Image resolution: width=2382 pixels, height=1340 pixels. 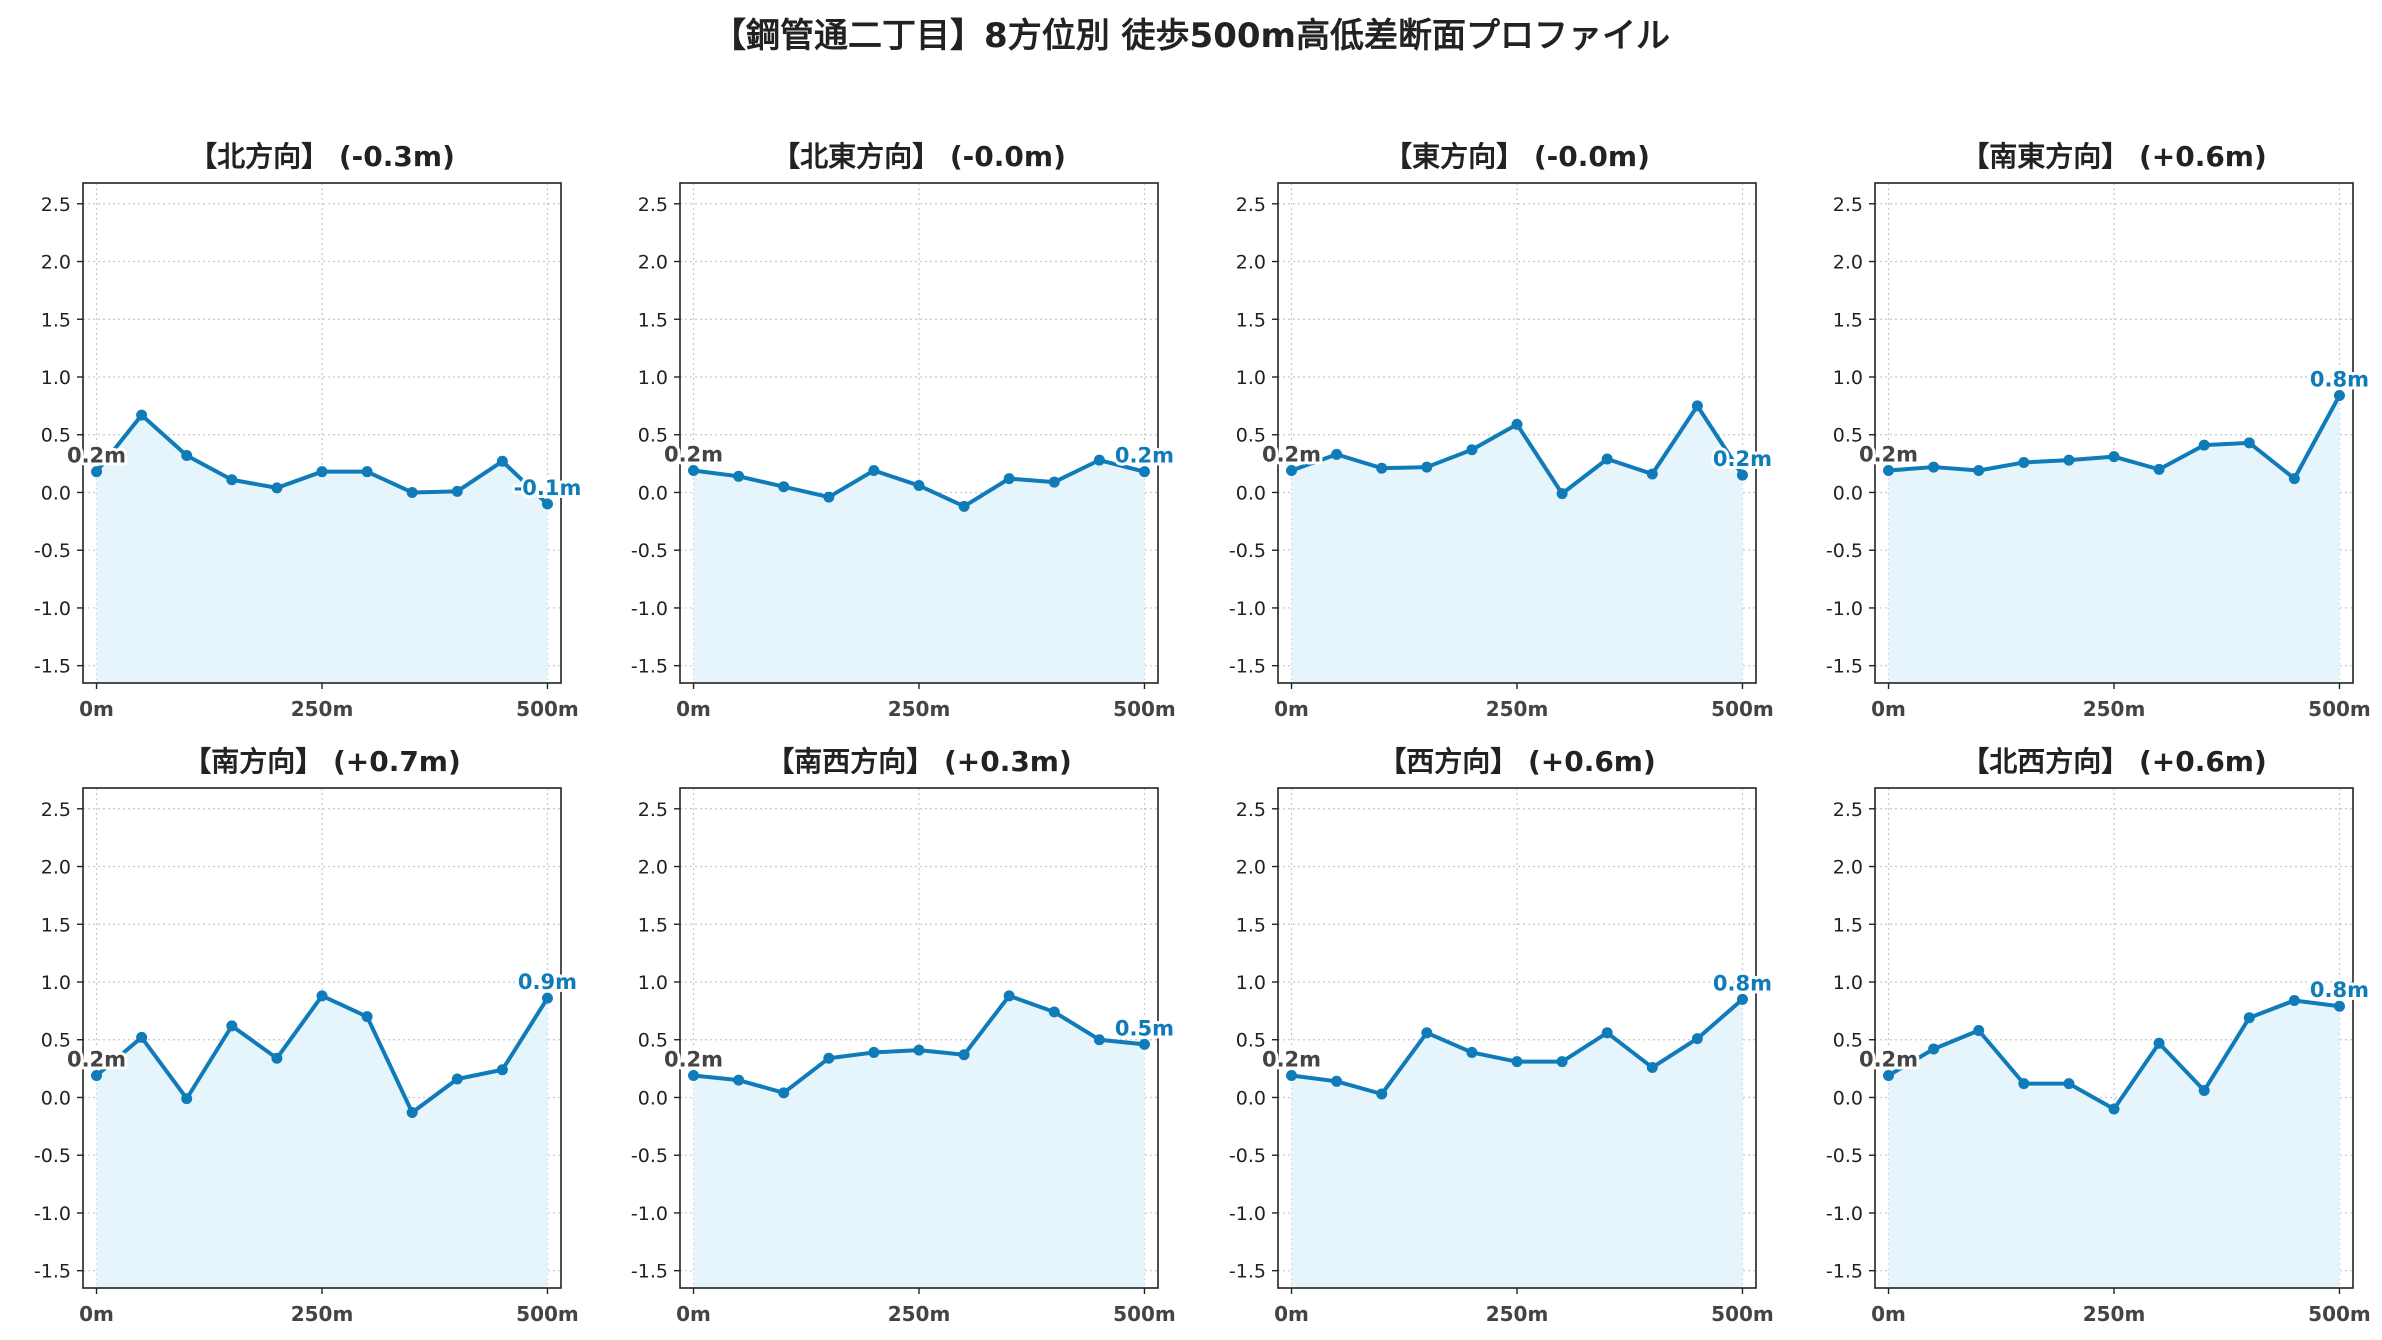 What do you see at coordinates (322, 156) in the screenshot?
I see `panel-title: 【北方向】 (-0.3m)` at bounding box center [322, 156].